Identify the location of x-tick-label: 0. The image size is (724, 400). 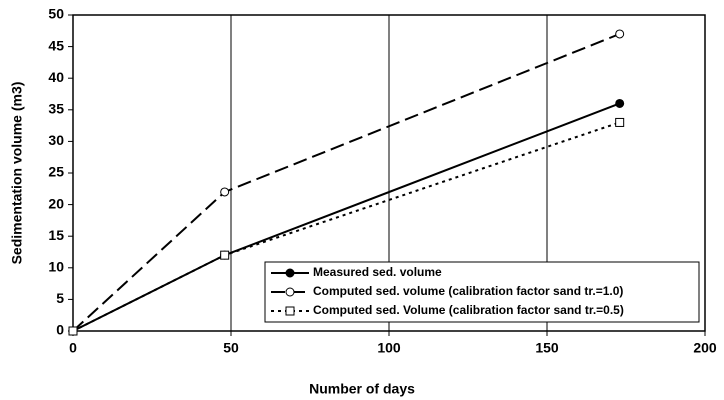
(73, 348).